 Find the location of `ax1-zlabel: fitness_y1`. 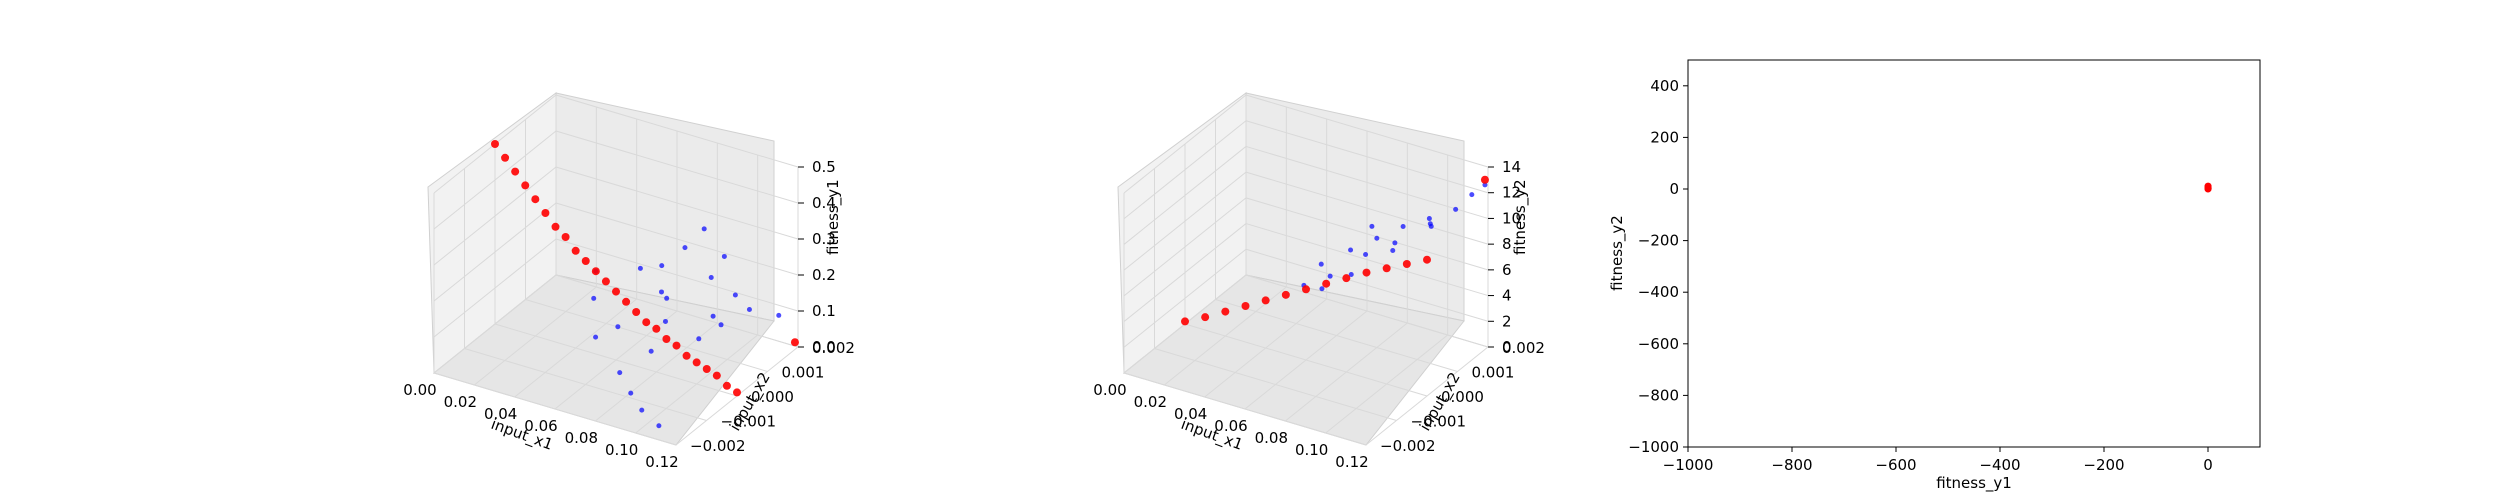

ax1-zlabel: fitness_y1 is located at coordinates (833, 217).